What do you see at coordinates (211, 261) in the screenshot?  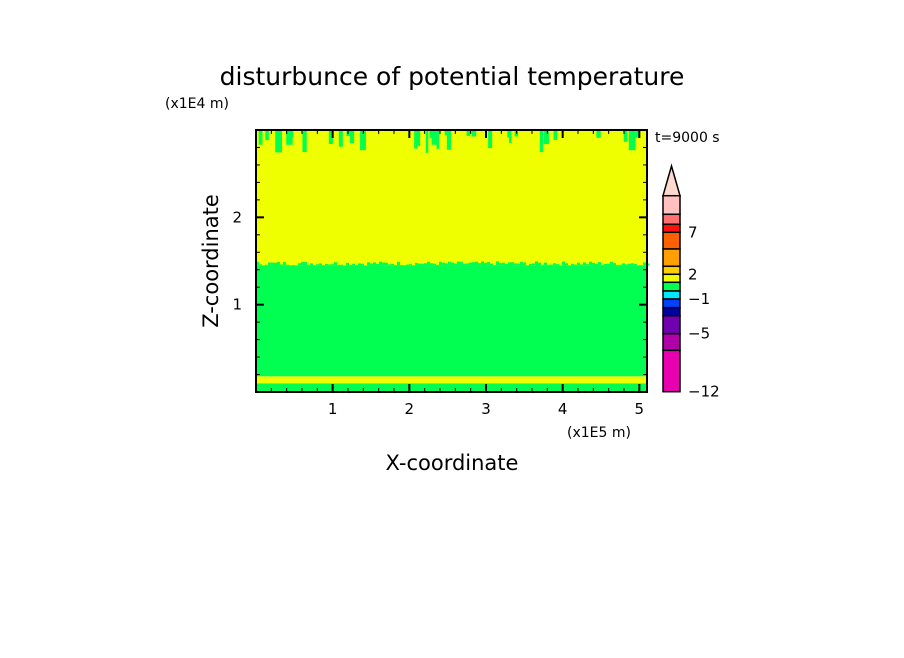 I see `y-axis-label: Z-coordinate` at bounding box center [211, 261].